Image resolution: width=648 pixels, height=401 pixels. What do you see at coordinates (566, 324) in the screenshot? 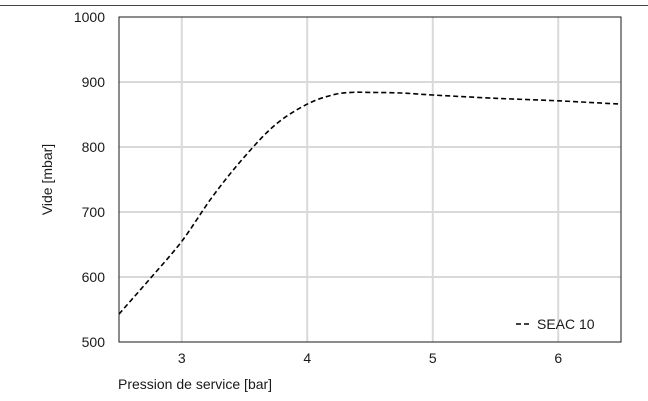
I see `legend-label: SEAC 10` at bounding box center [566, 324].